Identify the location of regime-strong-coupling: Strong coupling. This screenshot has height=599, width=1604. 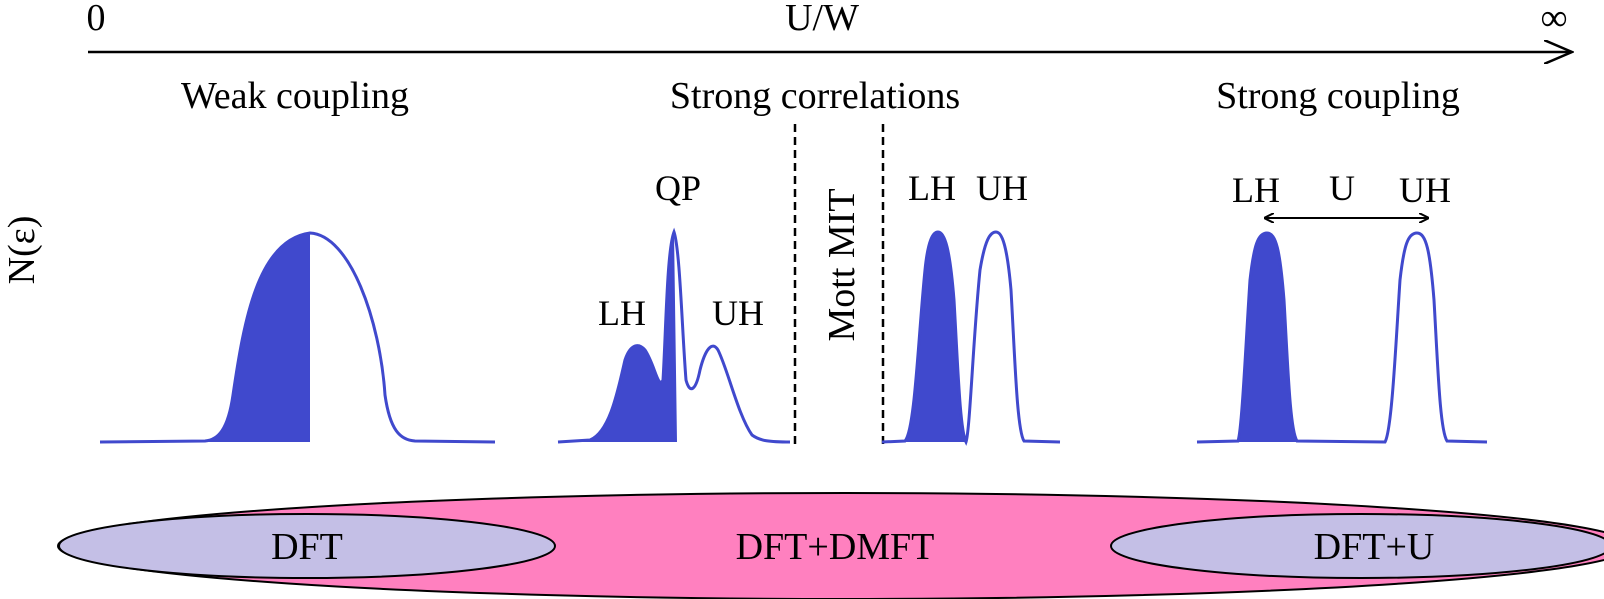
(1338, 96).